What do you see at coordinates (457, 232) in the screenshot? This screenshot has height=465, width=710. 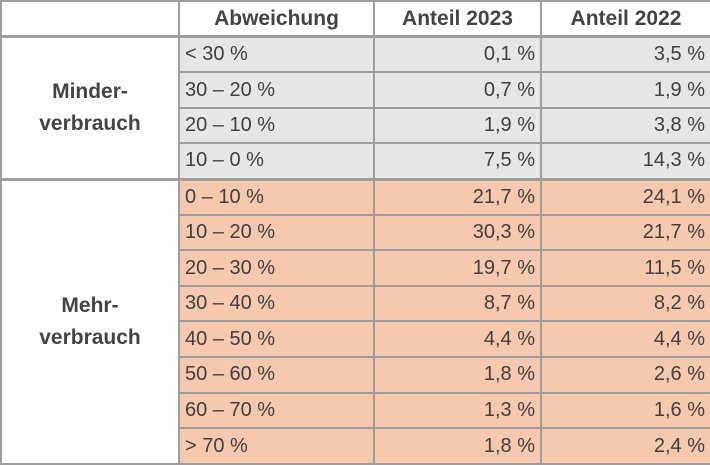 I see `anteil-2023-cell: 30,3 %` at bounding box center [457, 232].